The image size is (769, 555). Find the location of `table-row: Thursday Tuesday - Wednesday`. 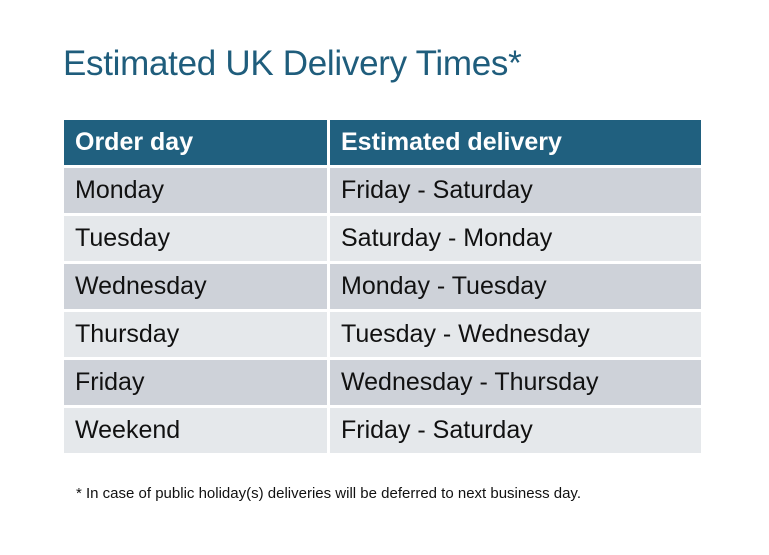

table-row: Thursday Tuesday - Wednesday is located at coordinates (382, 334).